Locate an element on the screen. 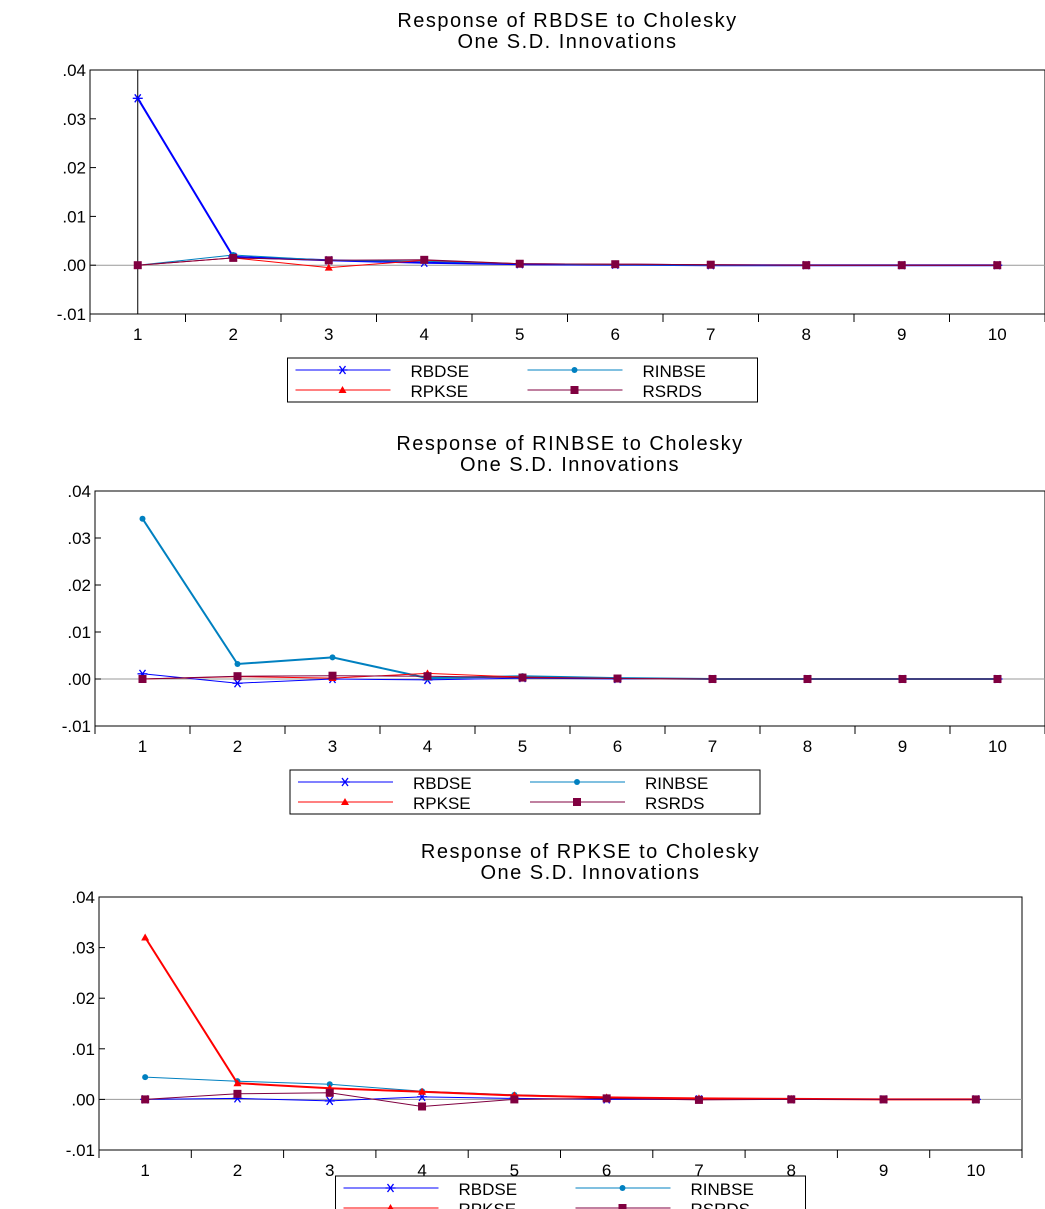 The height and width of the screenshot is (1209, 1045). legend-item-rbdse: RBDSE is located at coordinates (385, 783).